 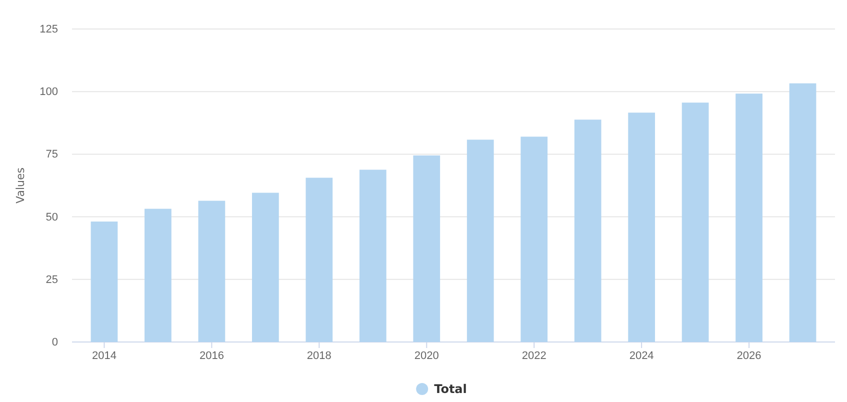 I want to click on x-tick-label: 2016, so click(x=211, y=356).